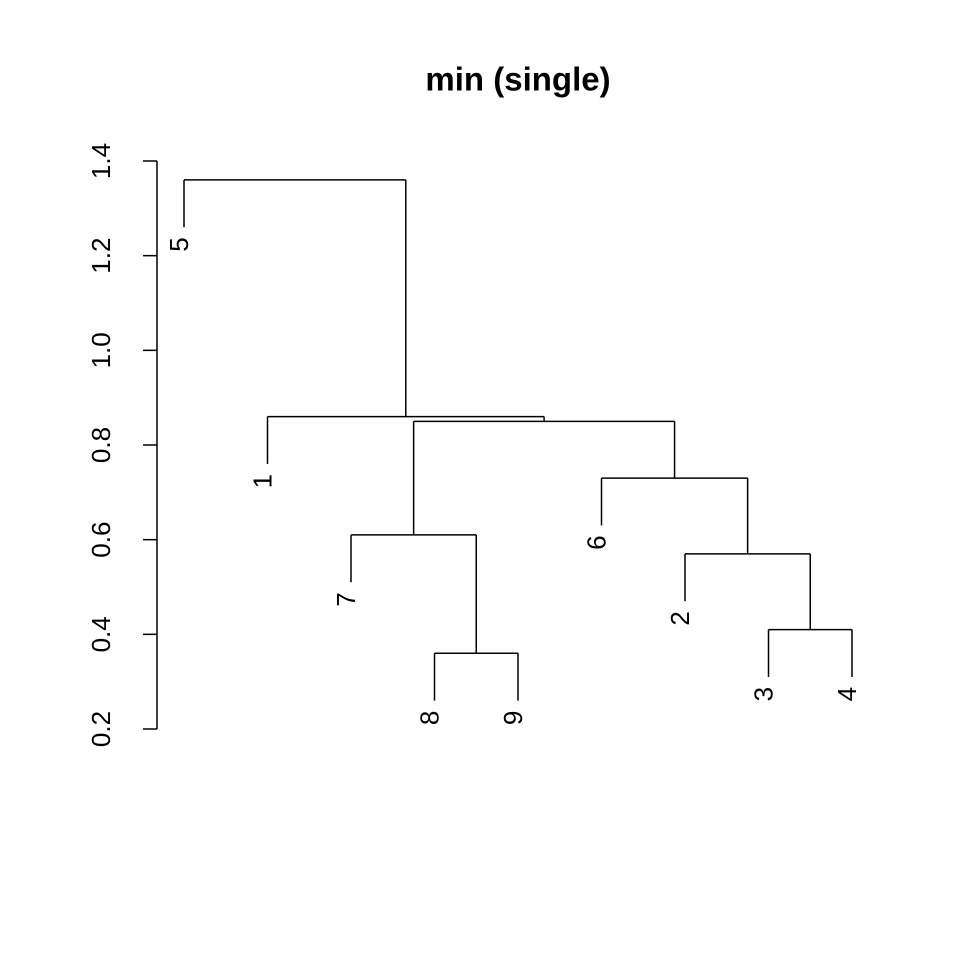 This screenshot has width=960, height=960. Describe the element at coordinates (101, 445) in the screenshot. I see `y-tick-label: 0.8` at that location.